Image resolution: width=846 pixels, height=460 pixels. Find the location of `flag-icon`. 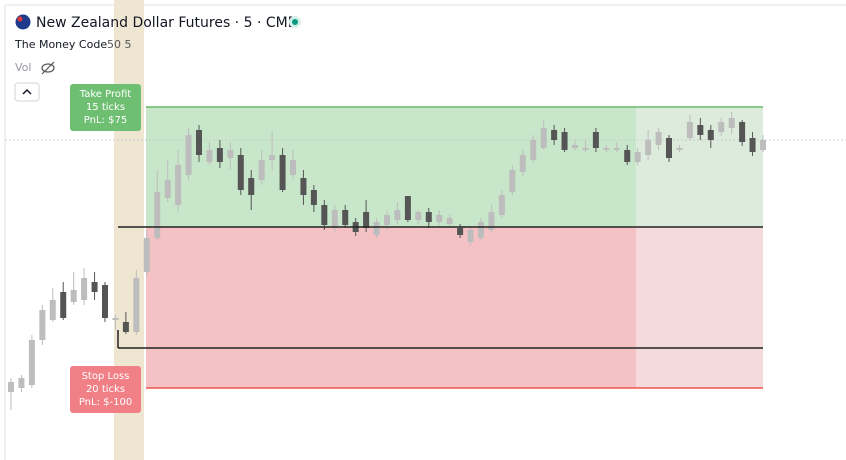

flag-icon is located at coordinates (23, 22).